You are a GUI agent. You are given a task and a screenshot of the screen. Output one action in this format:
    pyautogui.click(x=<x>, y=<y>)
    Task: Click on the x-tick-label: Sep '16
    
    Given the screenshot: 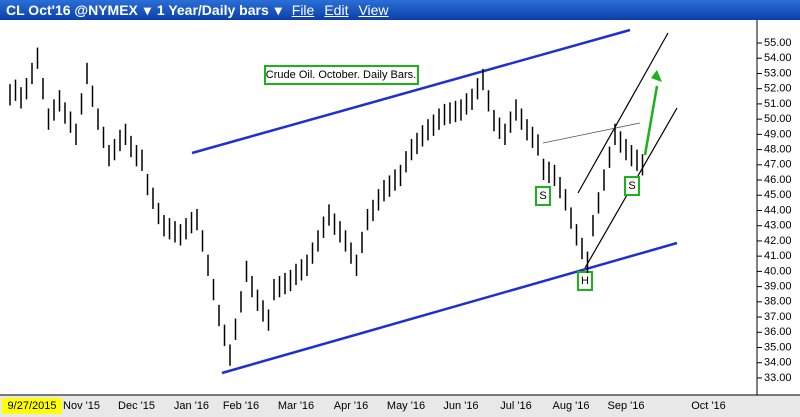 What is the action you would take?
    pyautogui.click(x=626, y=406)
    